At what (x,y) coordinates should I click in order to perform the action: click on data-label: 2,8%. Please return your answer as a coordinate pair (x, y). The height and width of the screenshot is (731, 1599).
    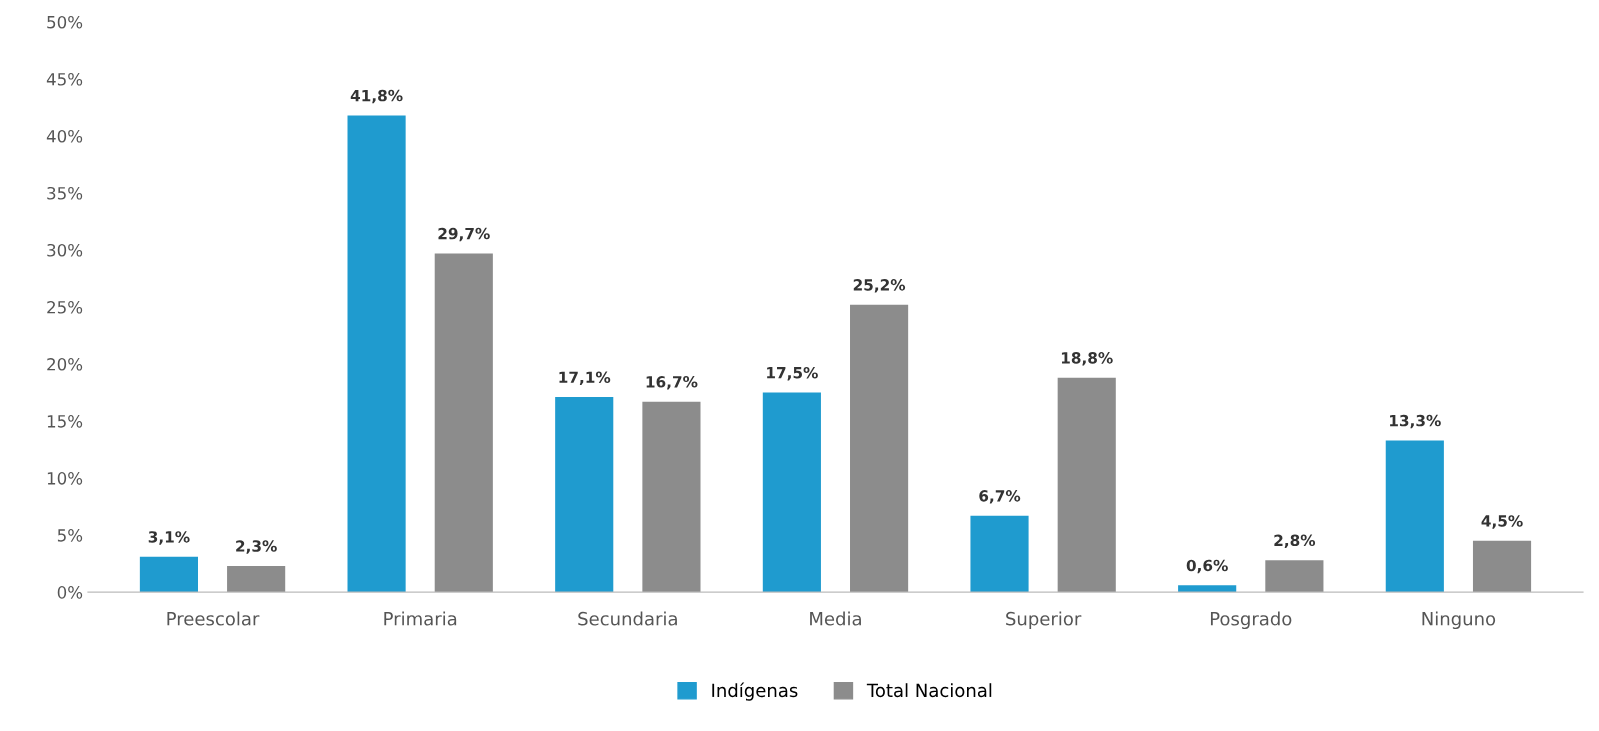
    Looking at the image, I should click on (1295, 541).